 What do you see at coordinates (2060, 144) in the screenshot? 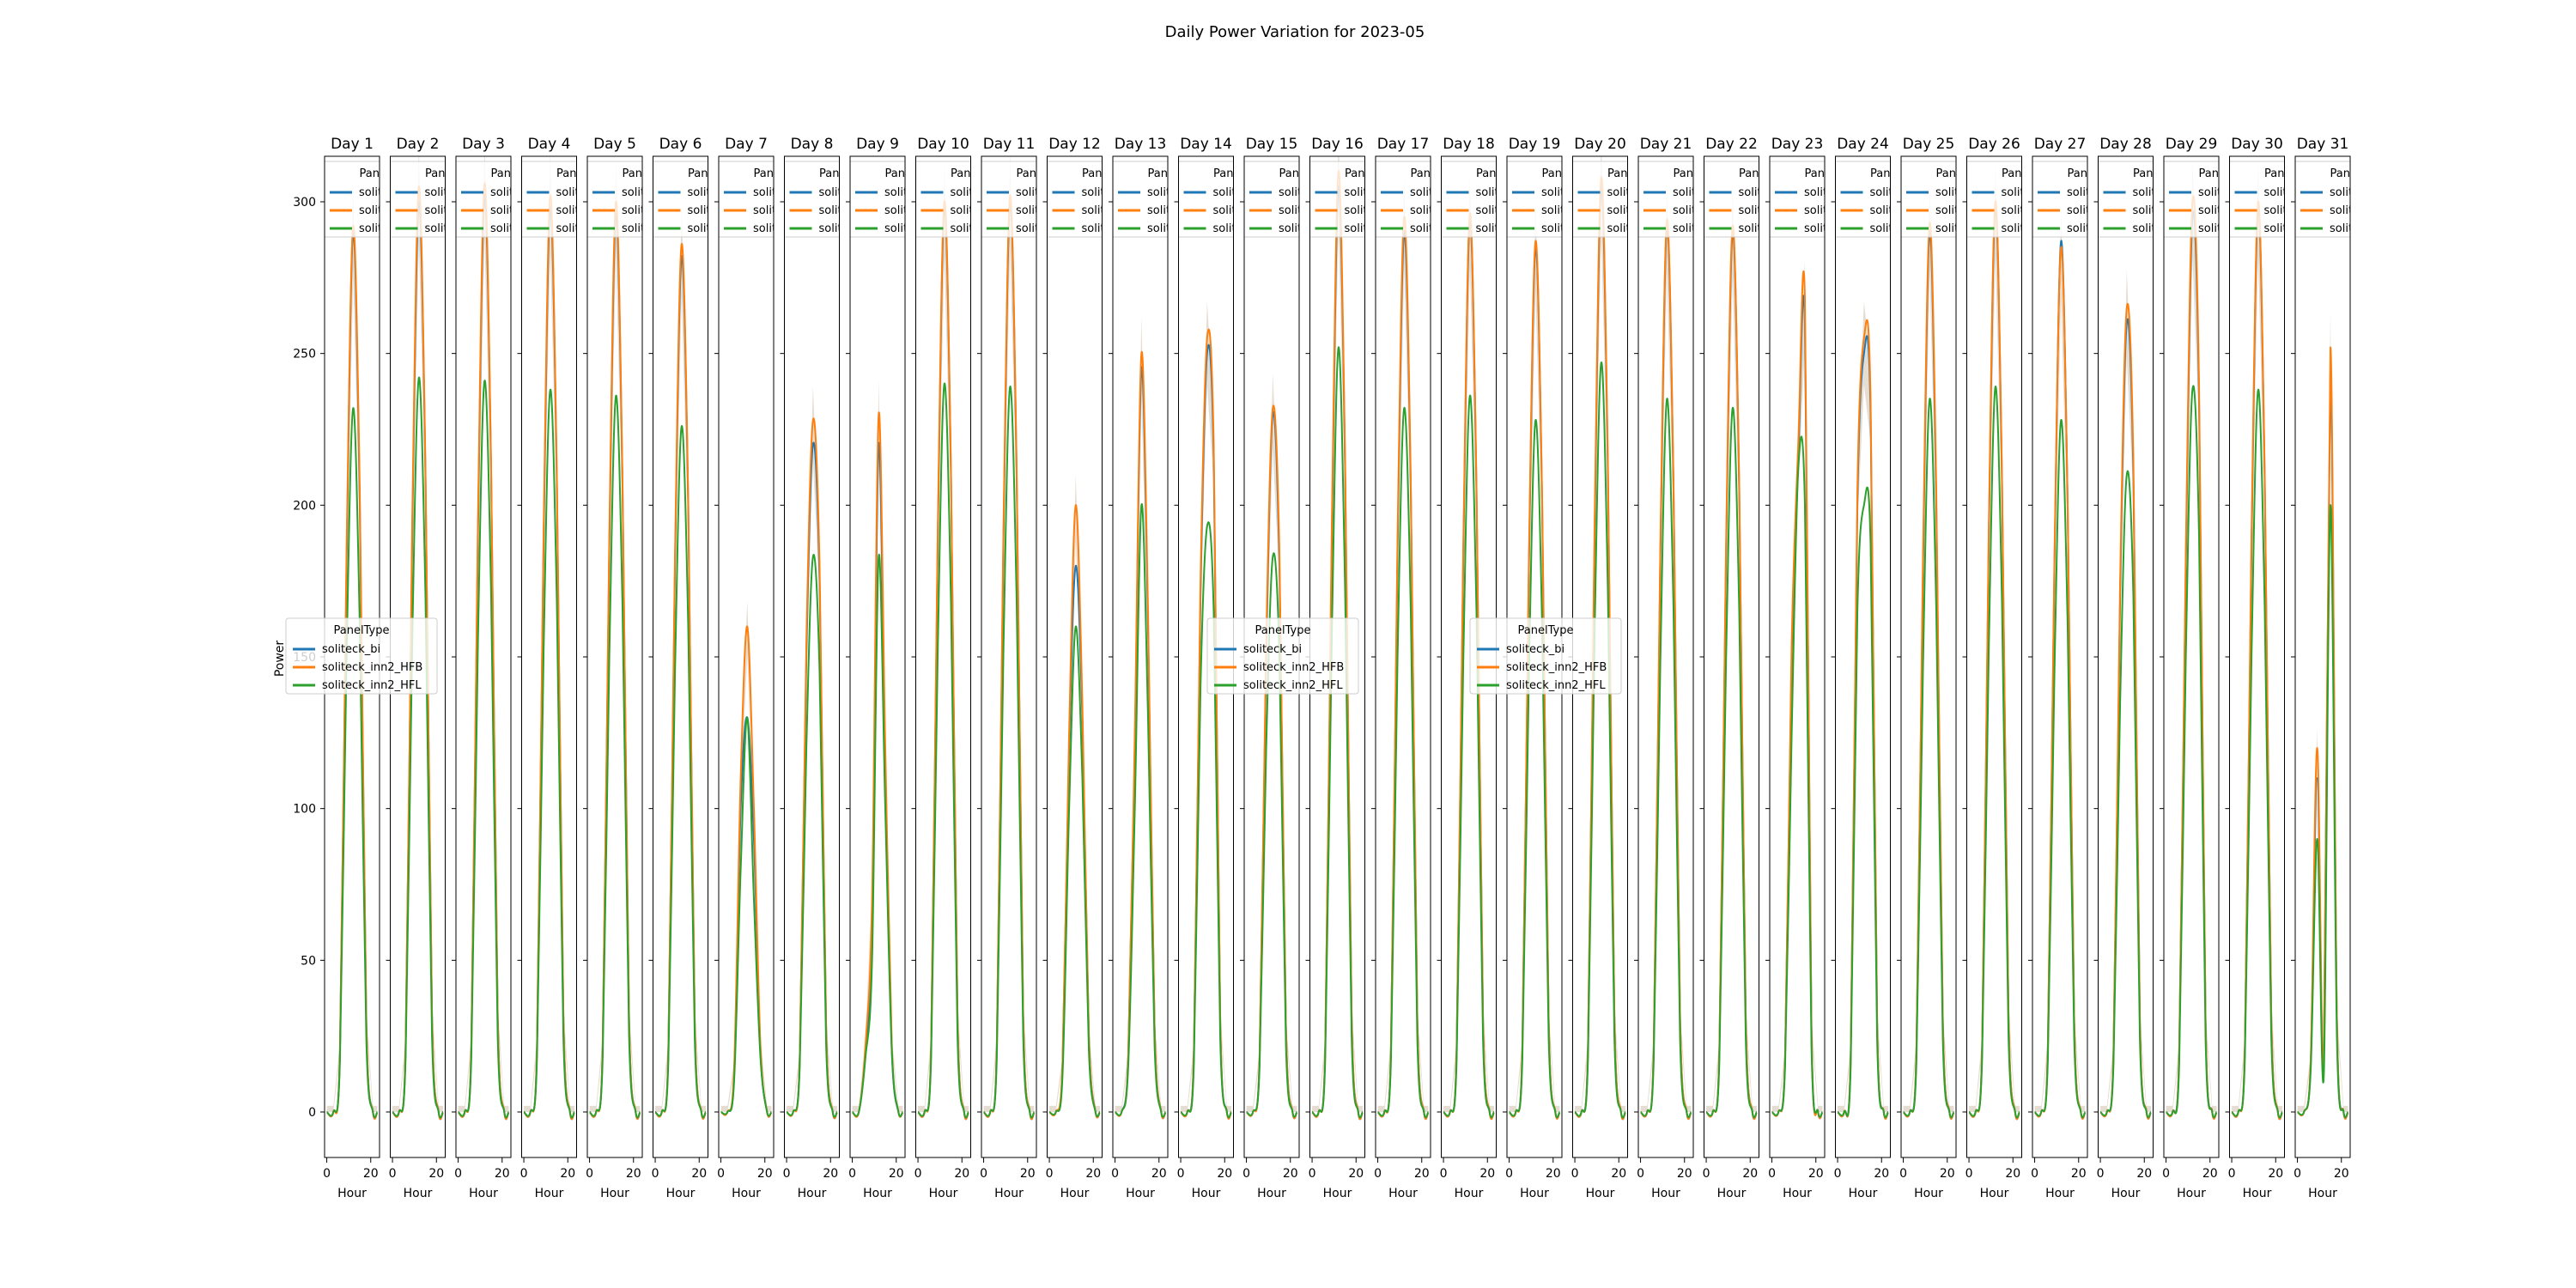
I see `panel-title: Day 27` at bounding box center [2060, 144].